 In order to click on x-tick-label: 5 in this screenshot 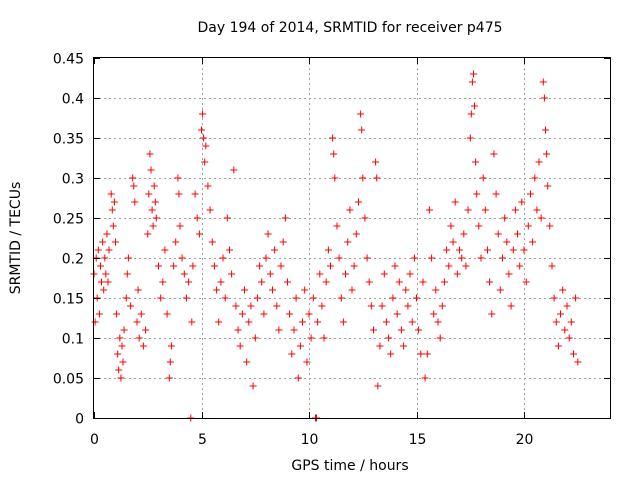, I will do `click(202, 440)`.